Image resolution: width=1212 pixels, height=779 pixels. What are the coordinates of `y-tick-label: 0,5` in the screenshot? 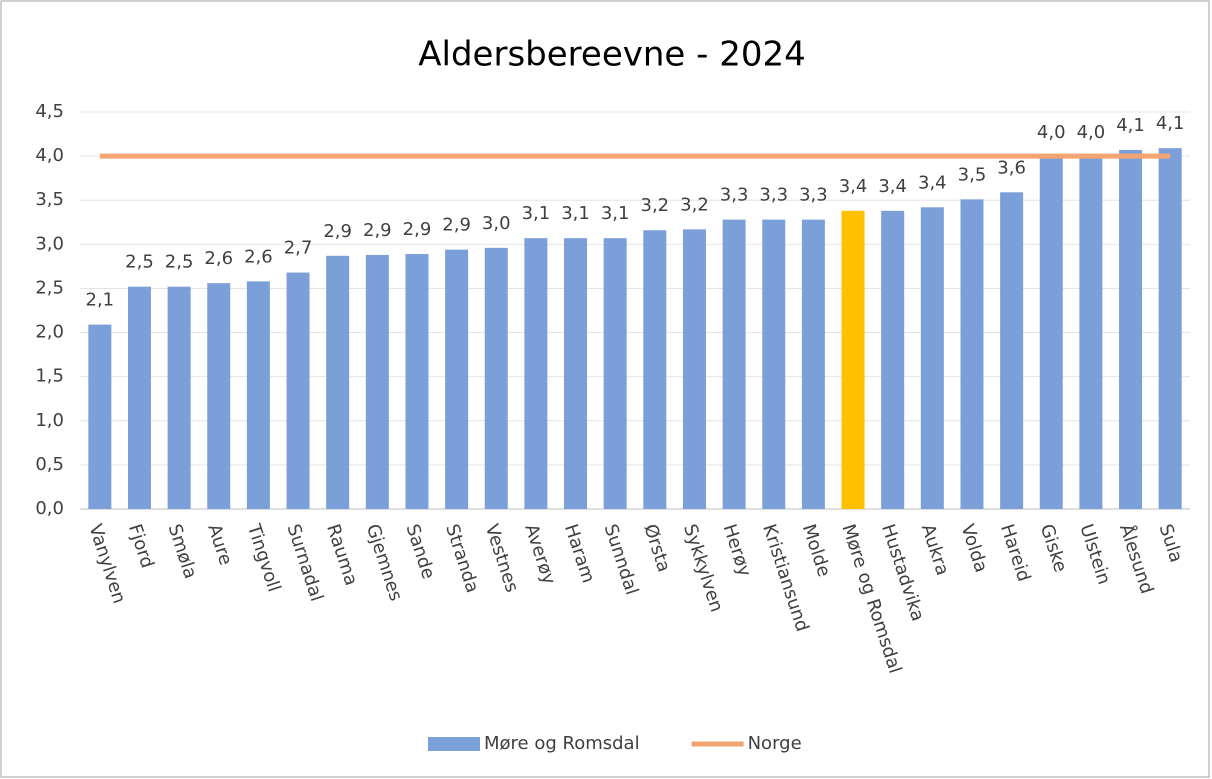 It's located at (49, 464).